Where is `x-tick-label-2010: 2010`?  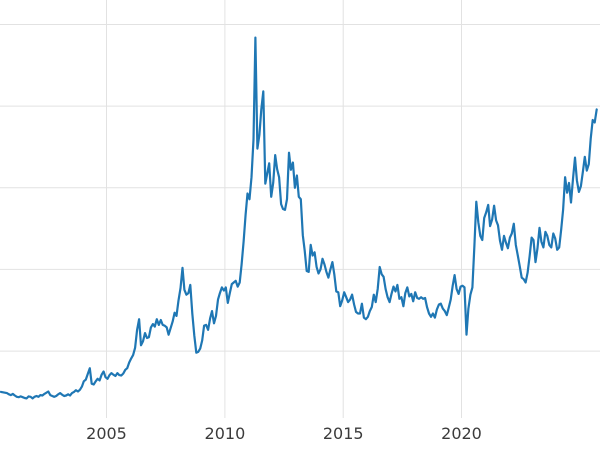 x-tick-label-2010: 2010 is located at coordinates (225, 433).